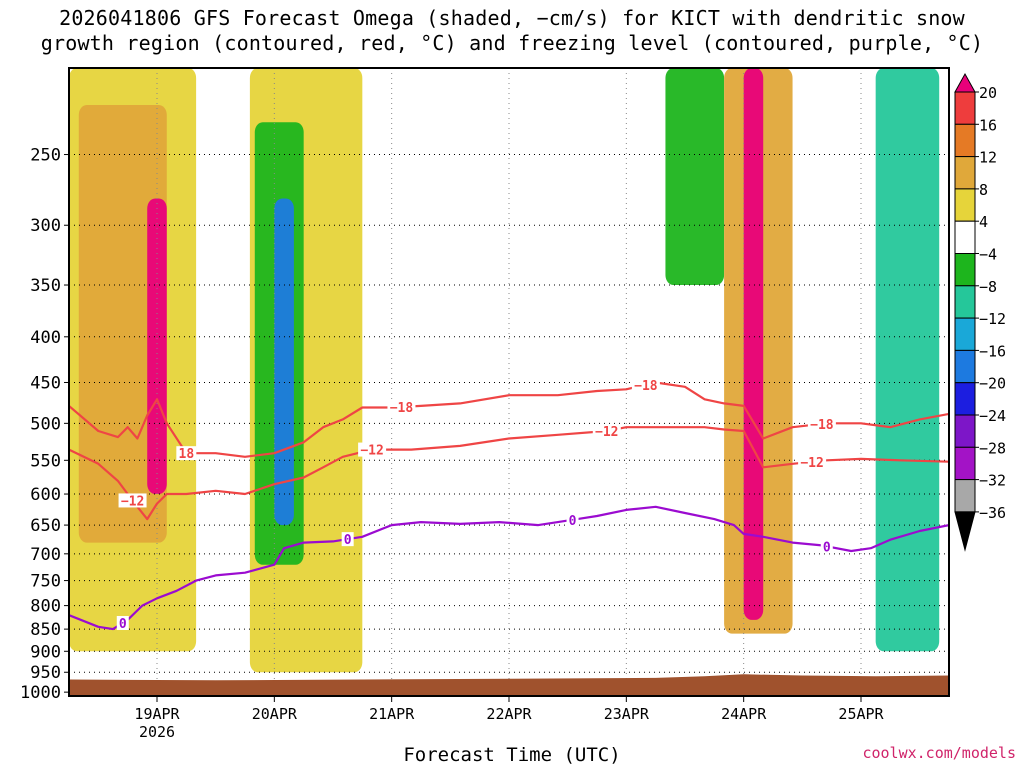 Image resolution: width=1024 pixels, height=768 pixels. What do you see at coordinates (992, 319) in the screenshot?
I see `colorbar-label: −12` at bounding box center [992, 319].